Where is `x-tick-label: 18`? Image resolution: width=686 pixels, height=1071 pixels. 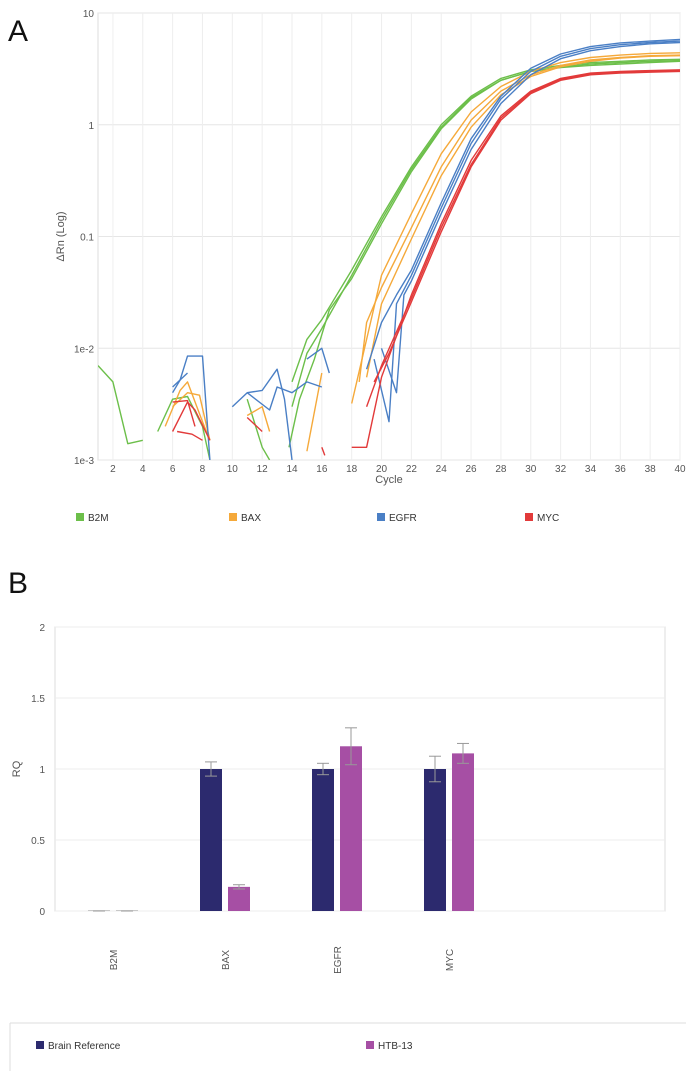
x-tick-label: 18 is located at coordinates (352, 469).